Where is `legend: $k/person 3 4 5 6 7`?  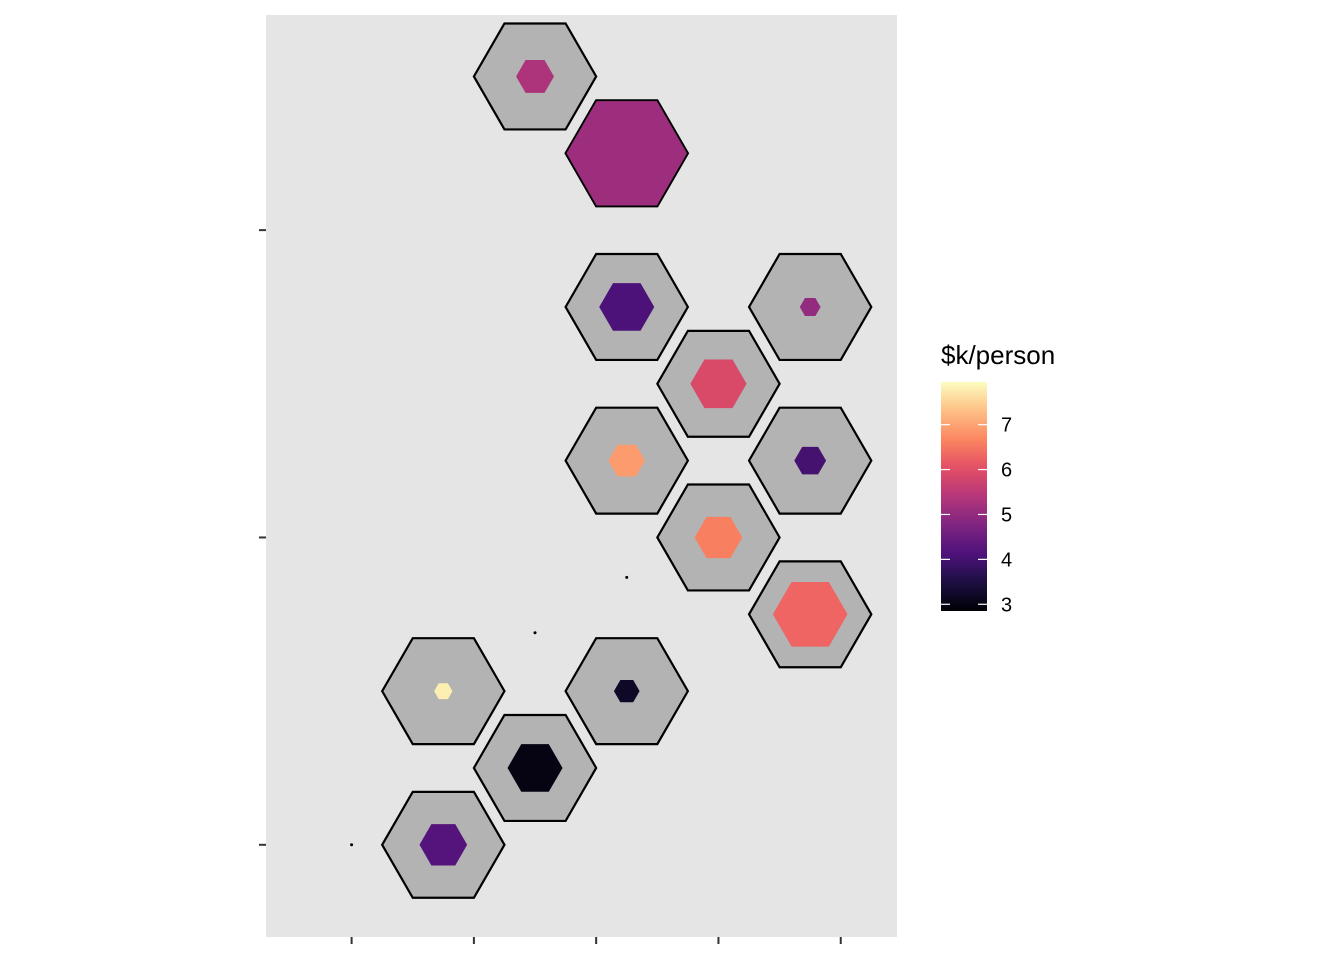
legend: $k/person 3 4 5 6 7 is located at coordinates (998, 478).